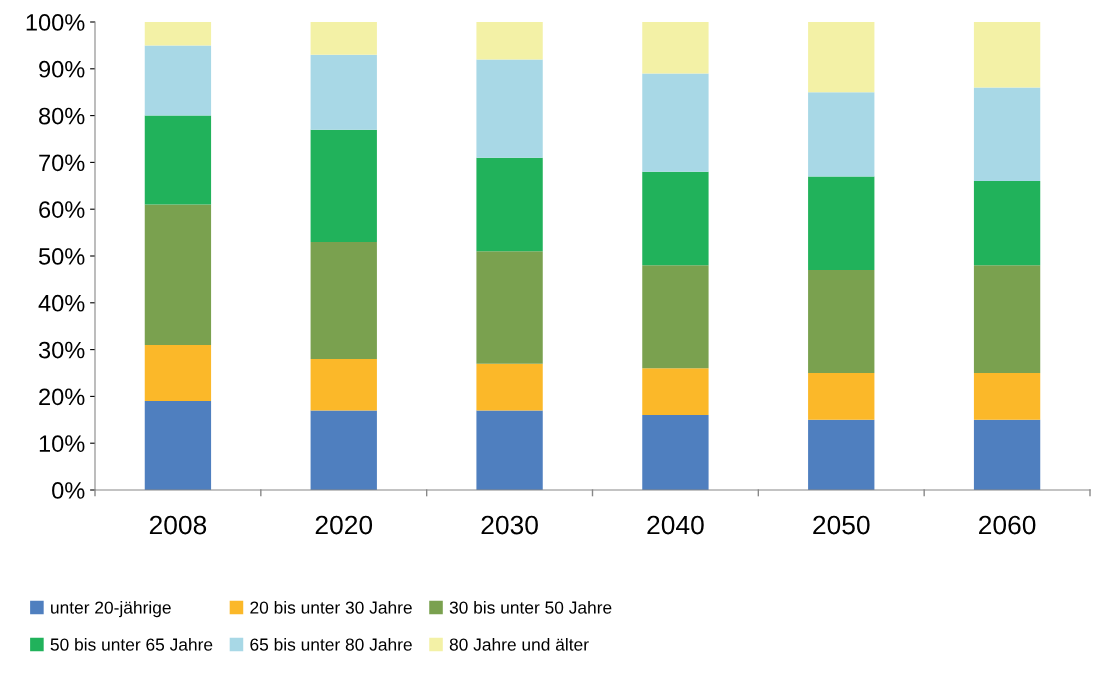 This screenshot has width=1093, height=675. What do you see at coordinates (61, 350) in the screenshot?
I see `y-tick-label: 30%` at bounding box center [61, 350].